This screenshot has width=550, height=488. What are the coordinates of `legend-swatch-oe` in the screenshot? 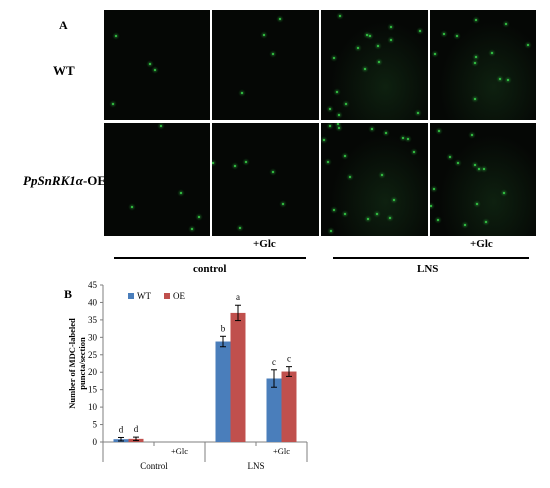 It's located at (167, 296).